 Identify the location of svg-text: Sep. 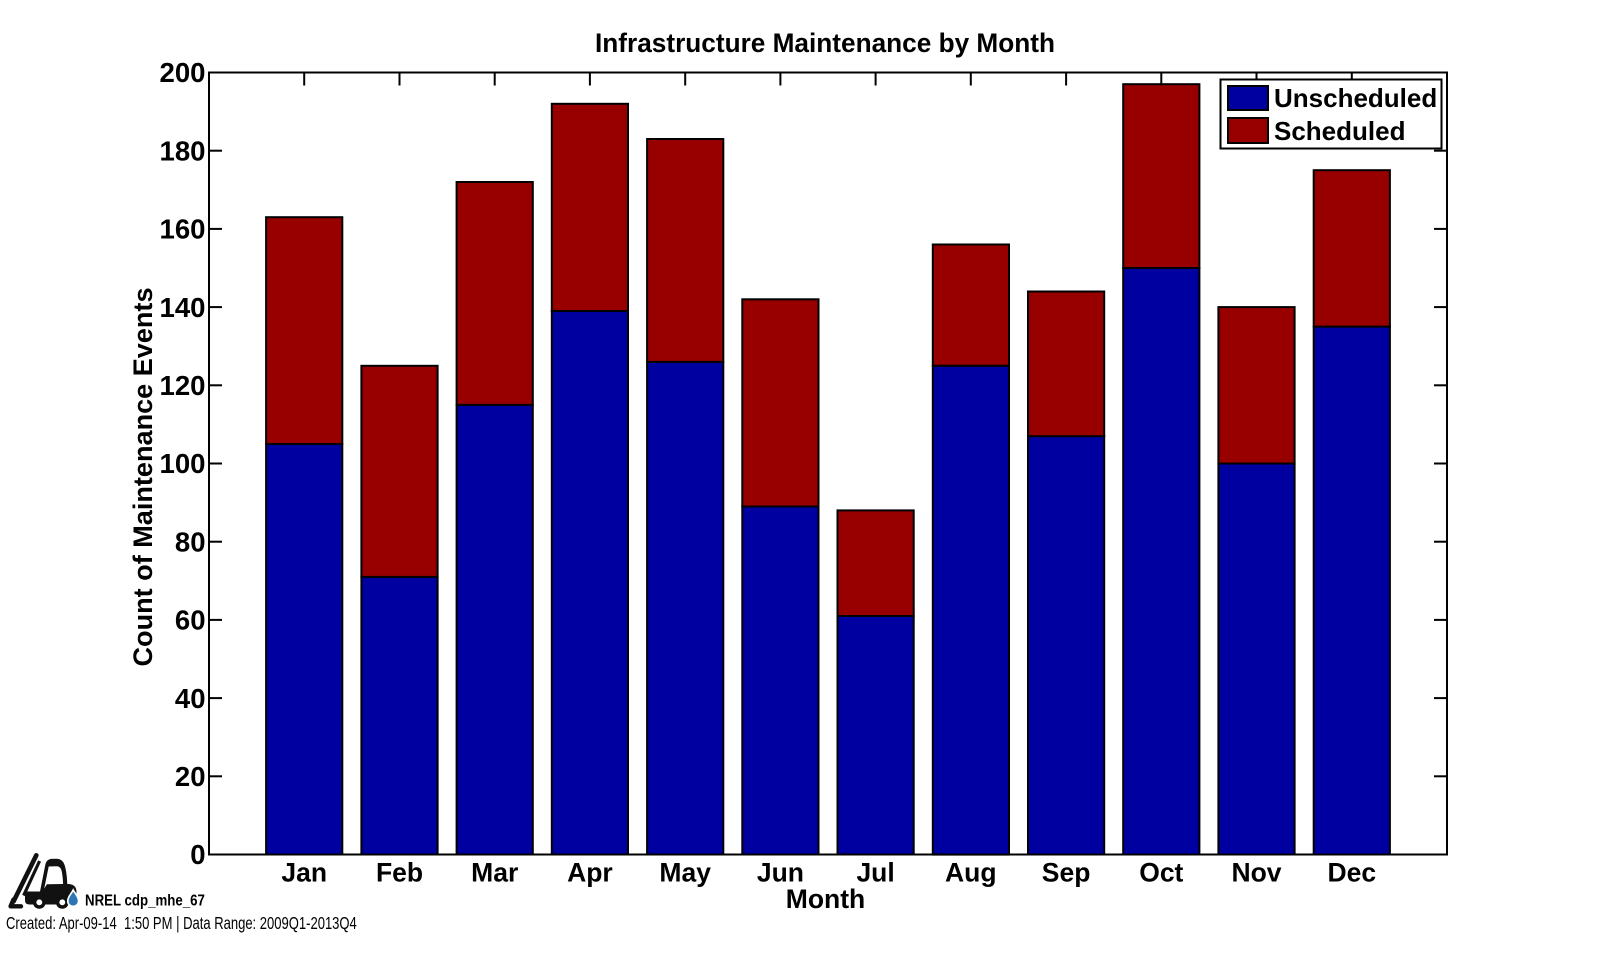
(1066, 873).